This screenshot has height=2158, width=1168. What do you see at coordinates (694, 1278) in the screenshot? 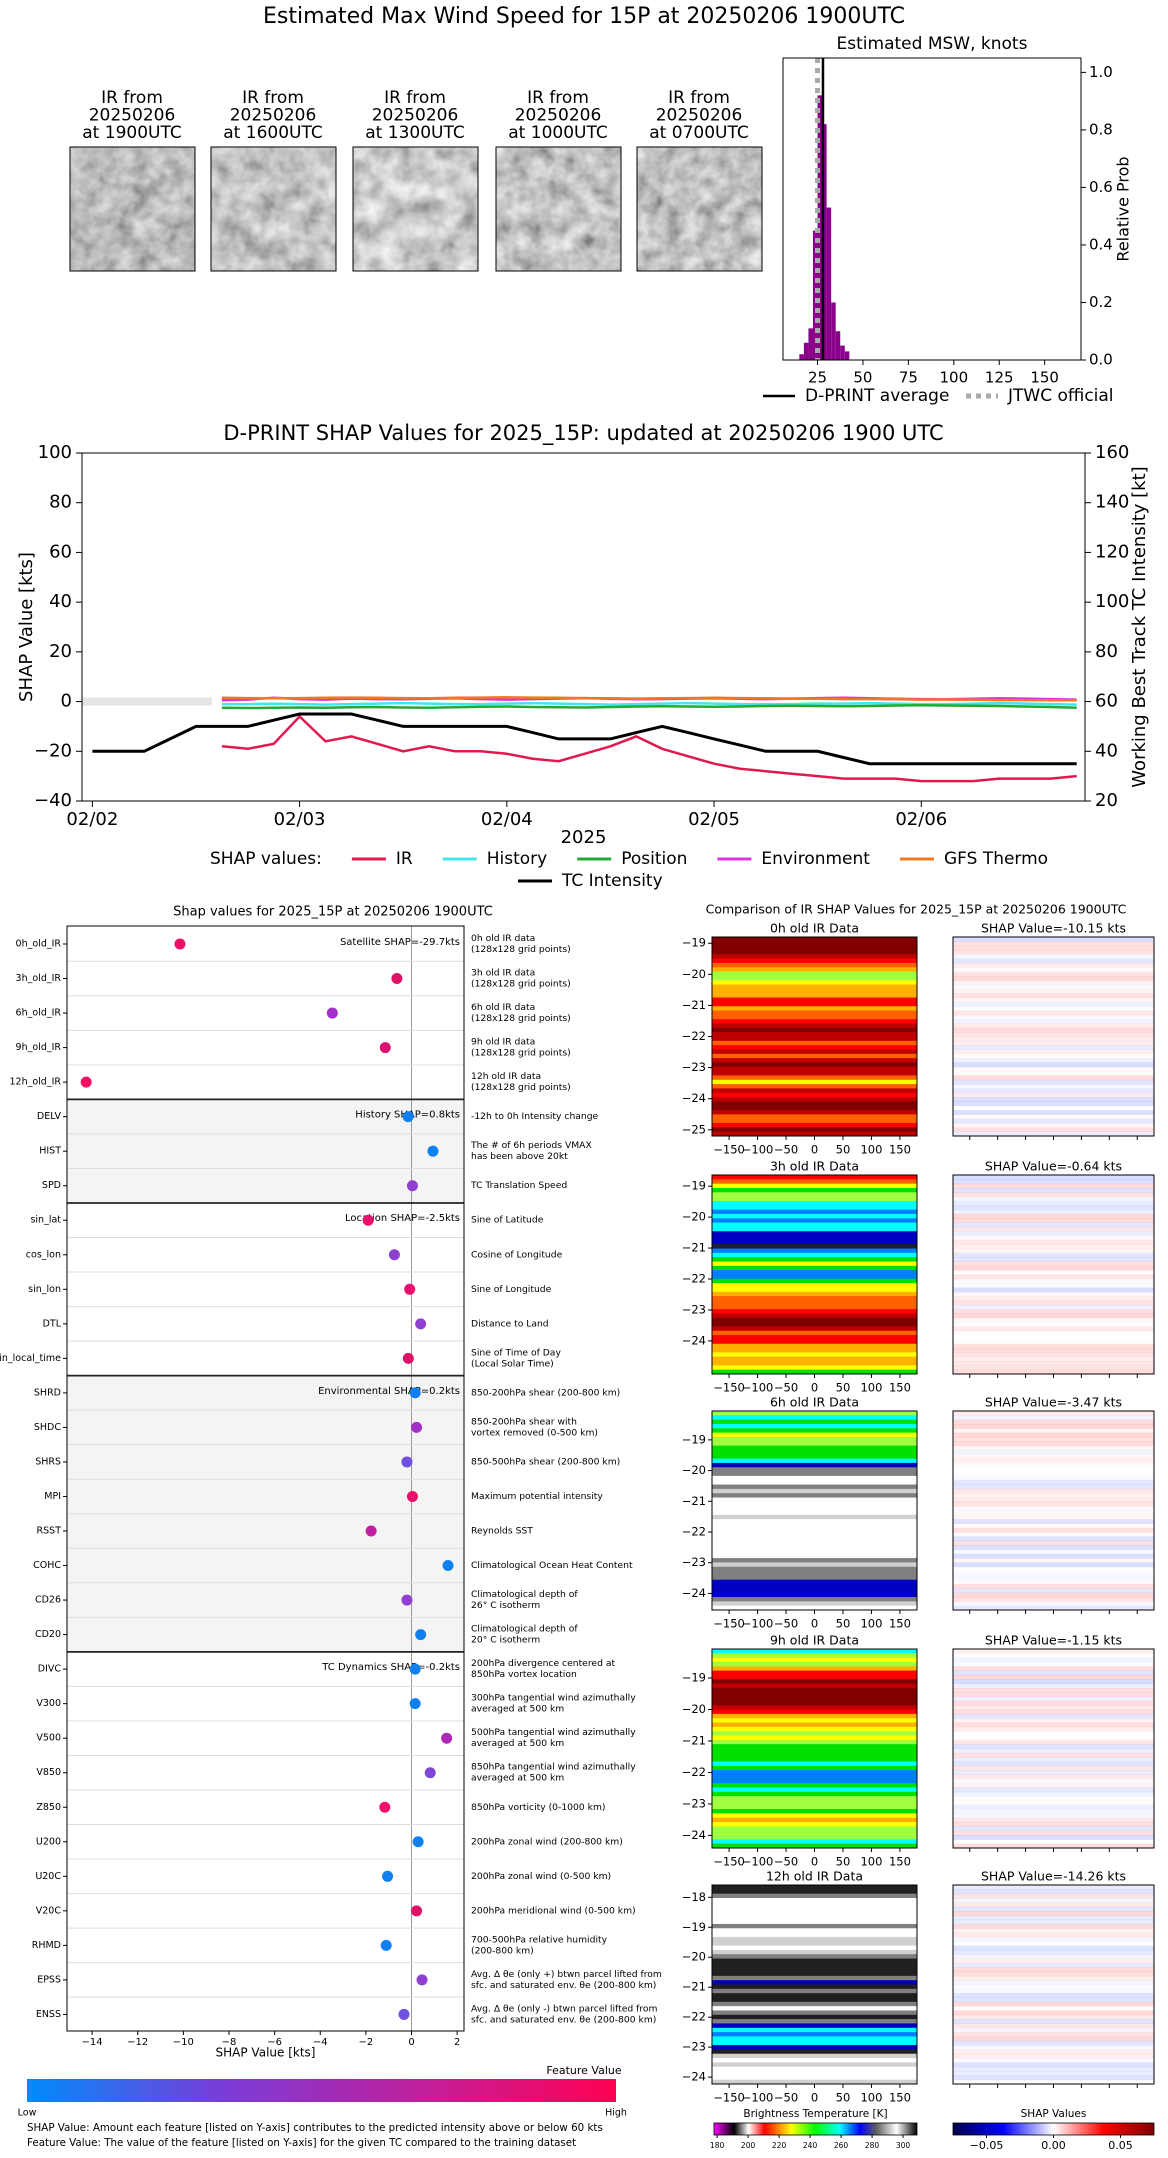
I see `y-tick-label: −22` at bounding box center [694, 1278].